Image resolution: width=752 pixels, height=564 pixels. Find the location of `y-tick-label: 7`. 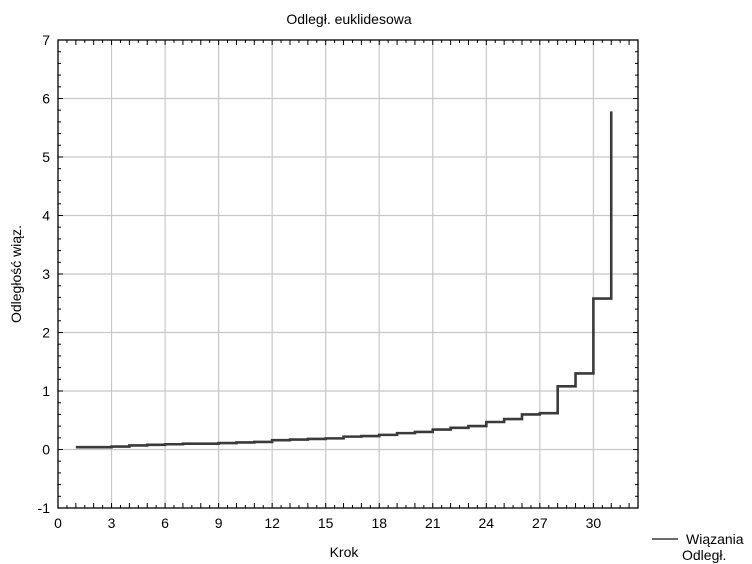

y-tick-label: 7 is located at coordinates (46, 40).